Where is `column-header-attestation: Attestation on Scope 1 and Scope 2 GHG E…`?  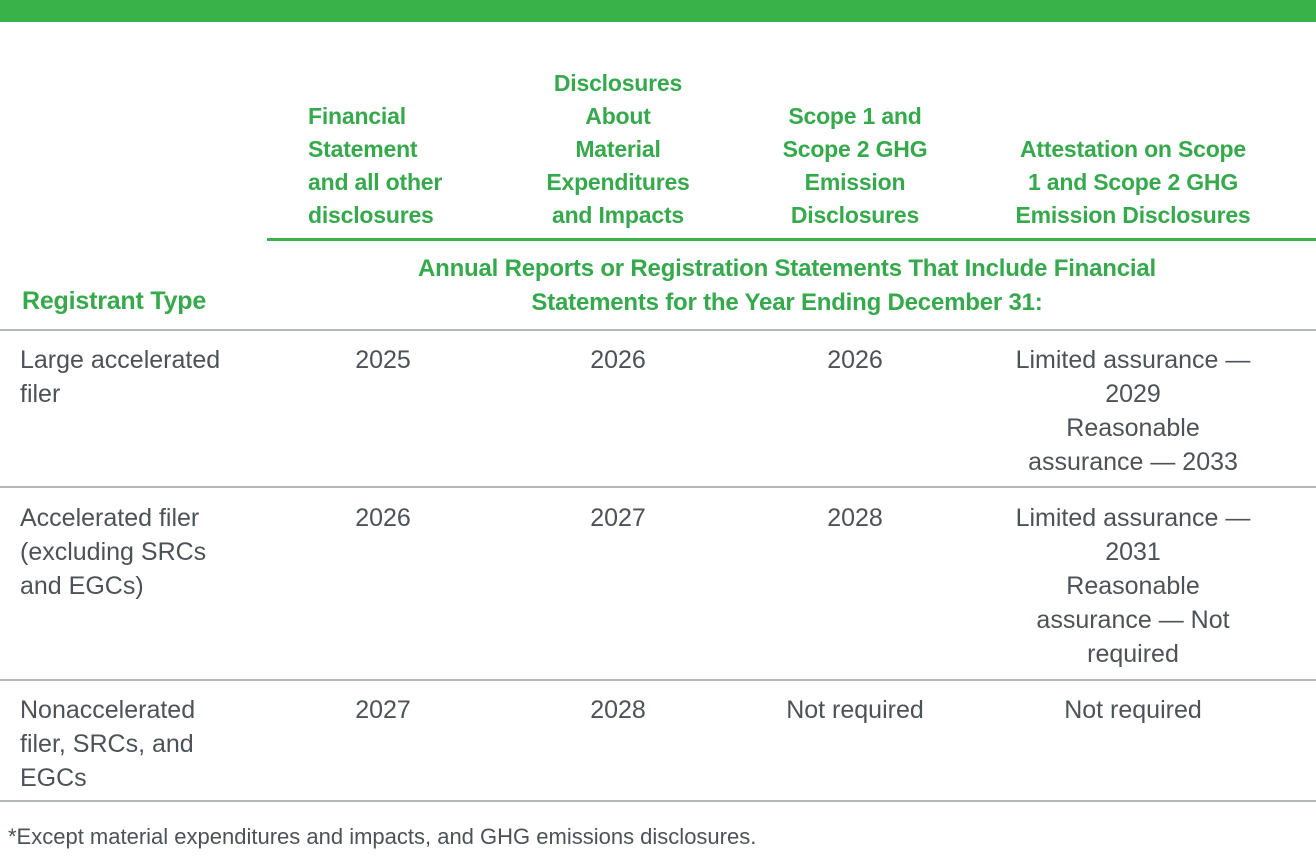 column-header-attestation: Attestation on Scope 1 and Scope 2 GHG E… is located at coordinates (1133, 182).